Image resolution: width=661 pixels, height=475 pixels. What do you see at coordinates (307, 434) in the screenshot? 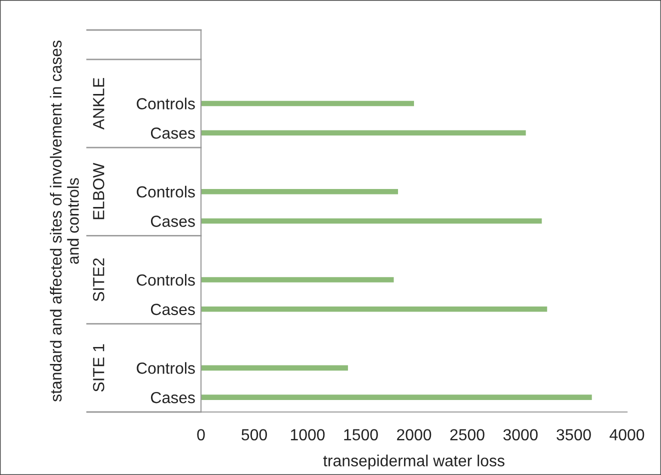
I see `x-tick-label: 1000` at bounding box center [307, 434].